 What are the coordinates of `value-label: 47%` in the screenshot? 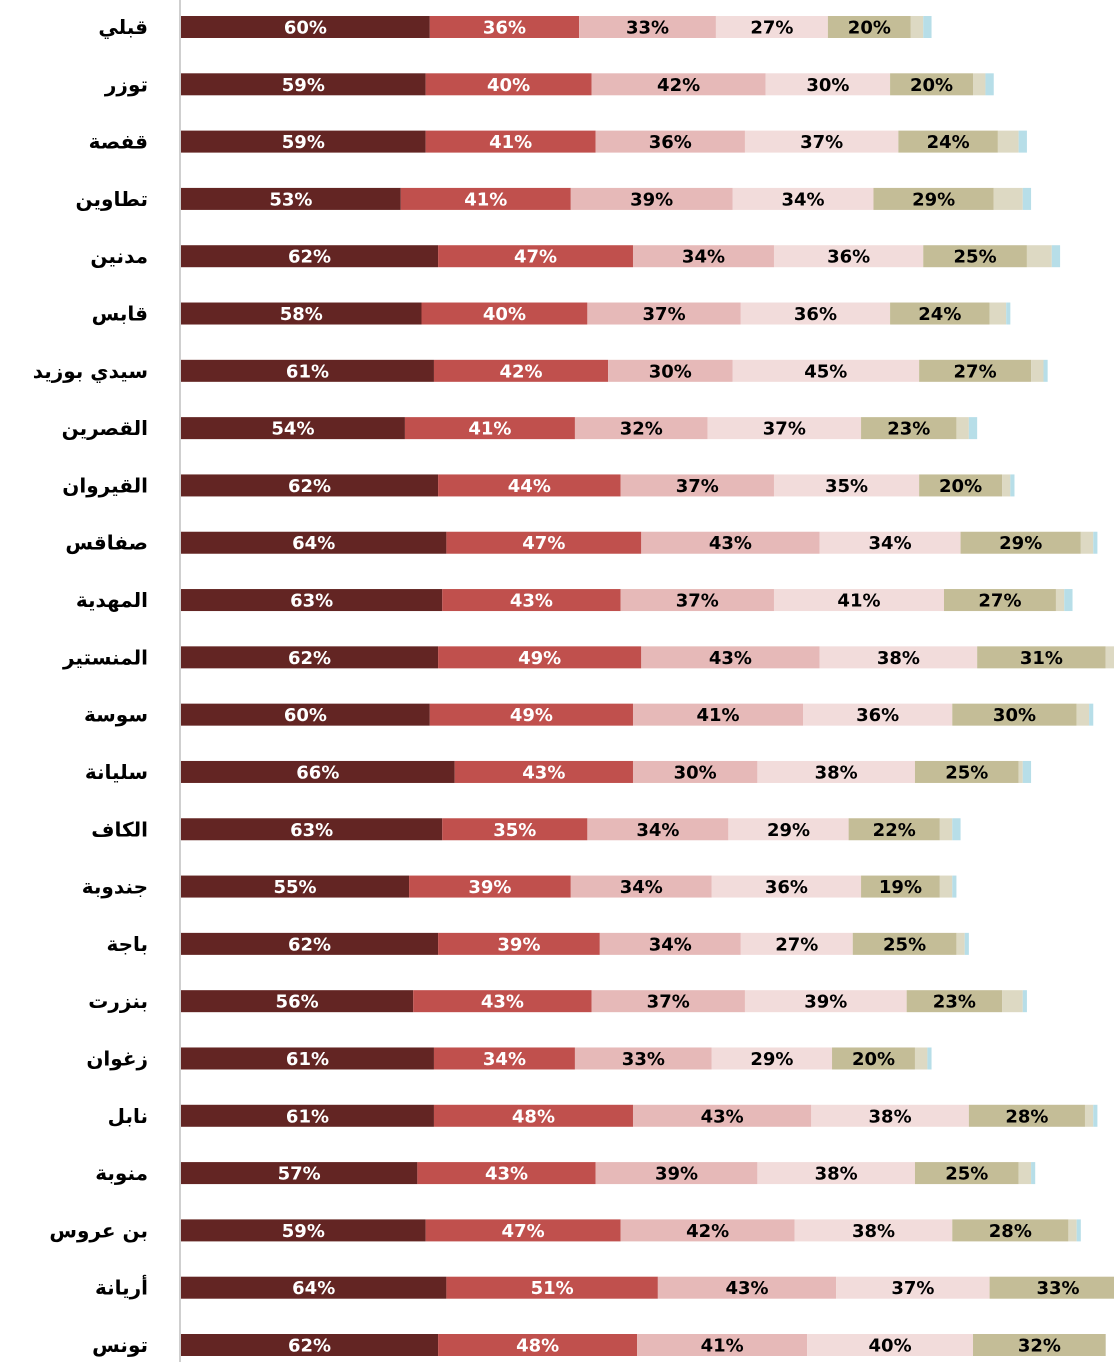 It's located at (535, 257).